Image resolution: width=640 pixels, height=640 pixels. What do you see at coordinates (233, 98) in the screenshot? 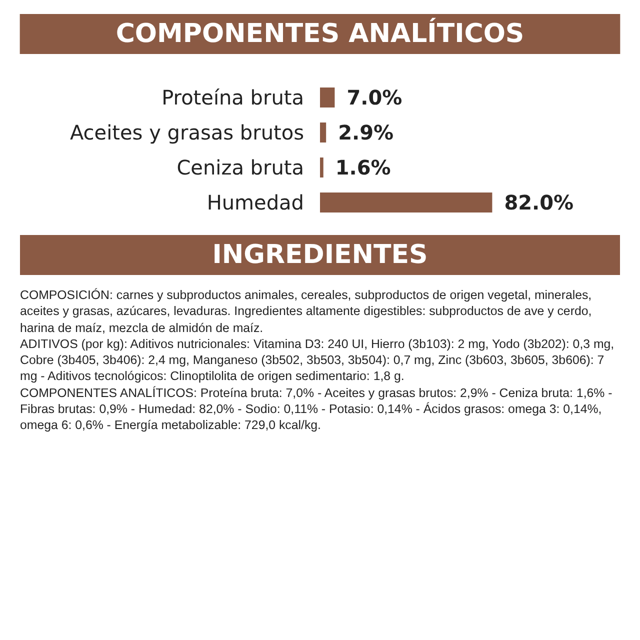
I see `y-tick-label: Proteína bruta` at bounding box center [233, 98].